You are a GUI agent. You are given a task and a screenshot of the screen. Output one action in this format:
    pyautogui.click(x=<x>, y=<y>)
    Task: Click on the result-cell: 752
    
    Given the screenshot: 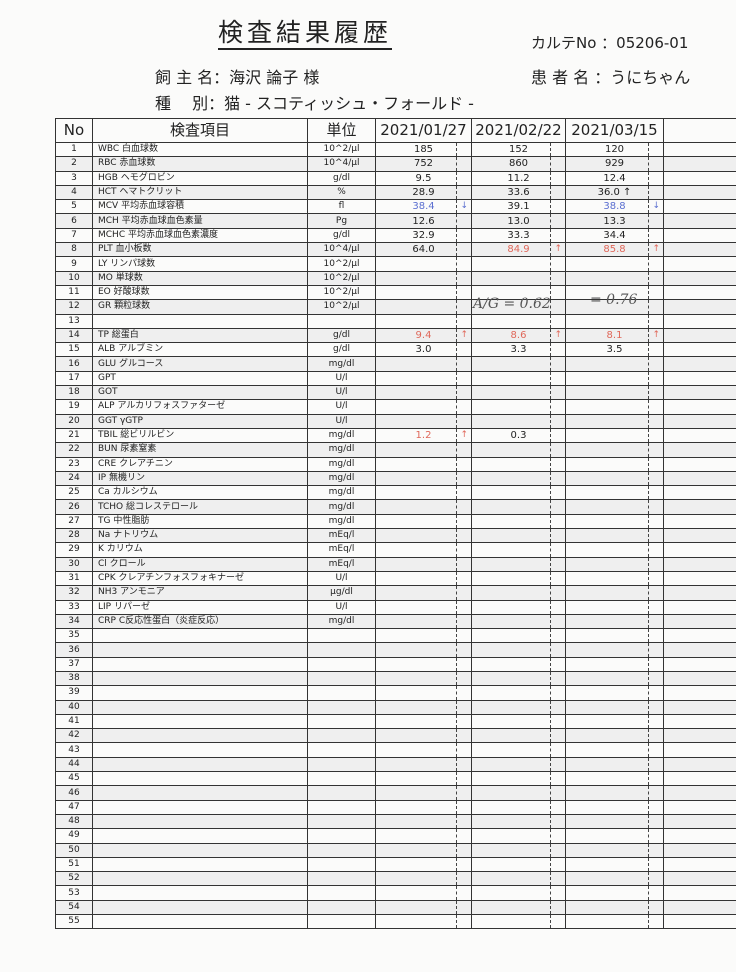 What is the action you would take?
    pyautogui.click(x=423, y=164)
    